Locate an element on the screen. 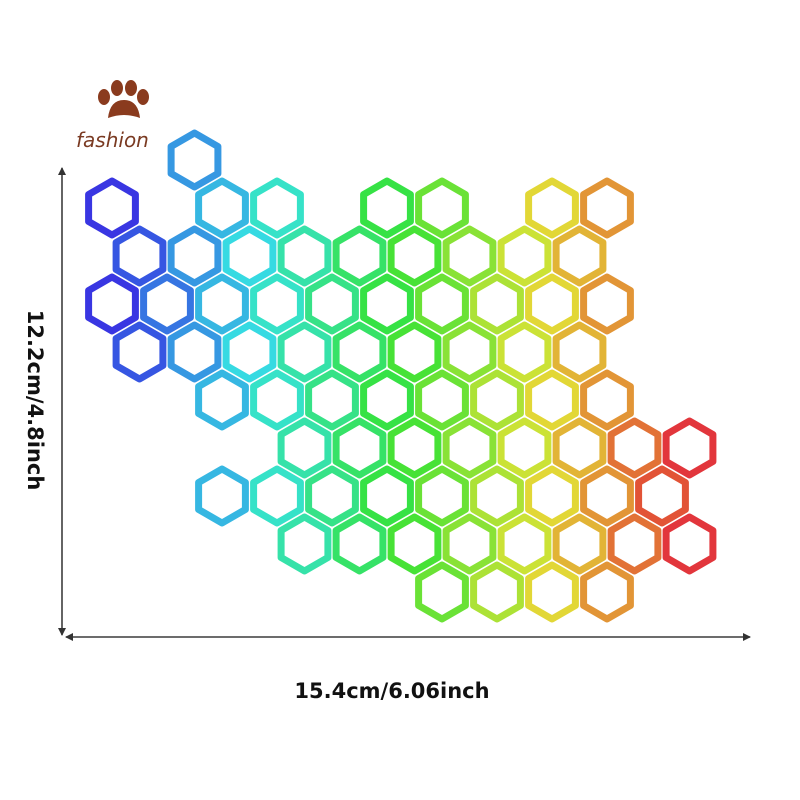 The width and height of the screenshot is (800, 800). brand-name: fashion is located at coordinates (112, 140).